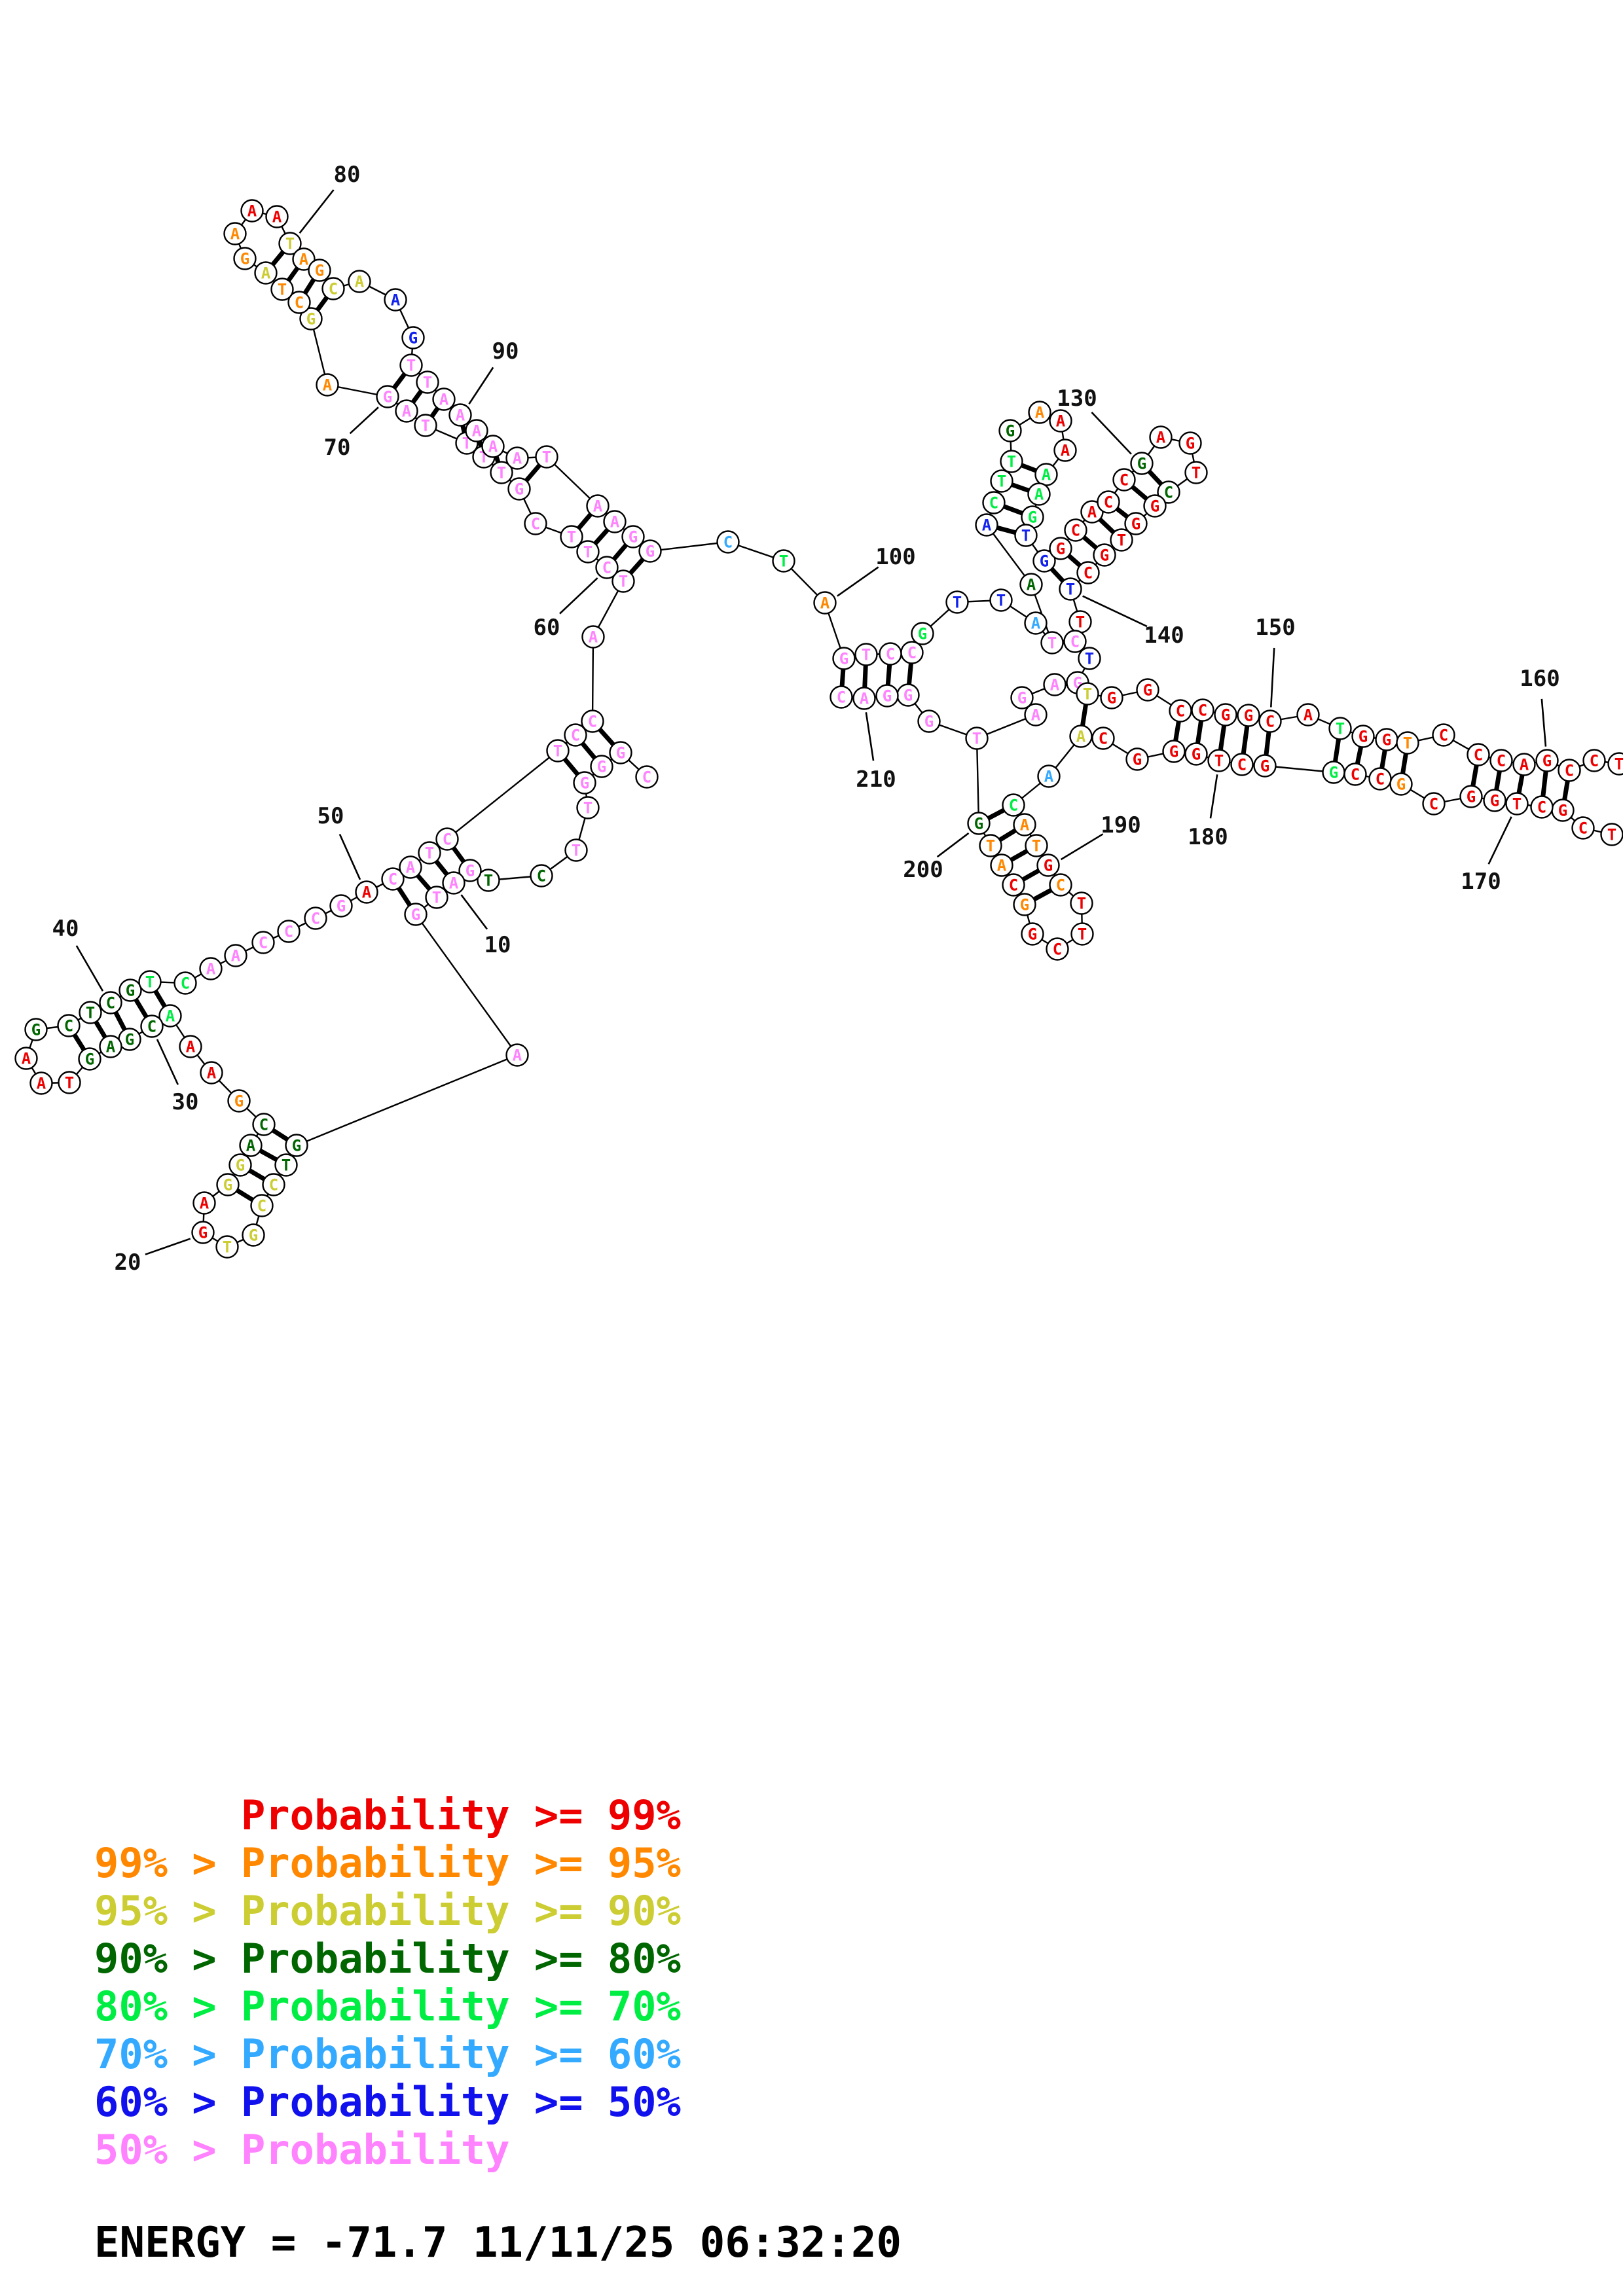 This screenshot has height=2296, width=1623. What do you see at coordinates (185, 1102) in the screenshot?
I see `position-label: 30` at bounding box center [185, 1102].